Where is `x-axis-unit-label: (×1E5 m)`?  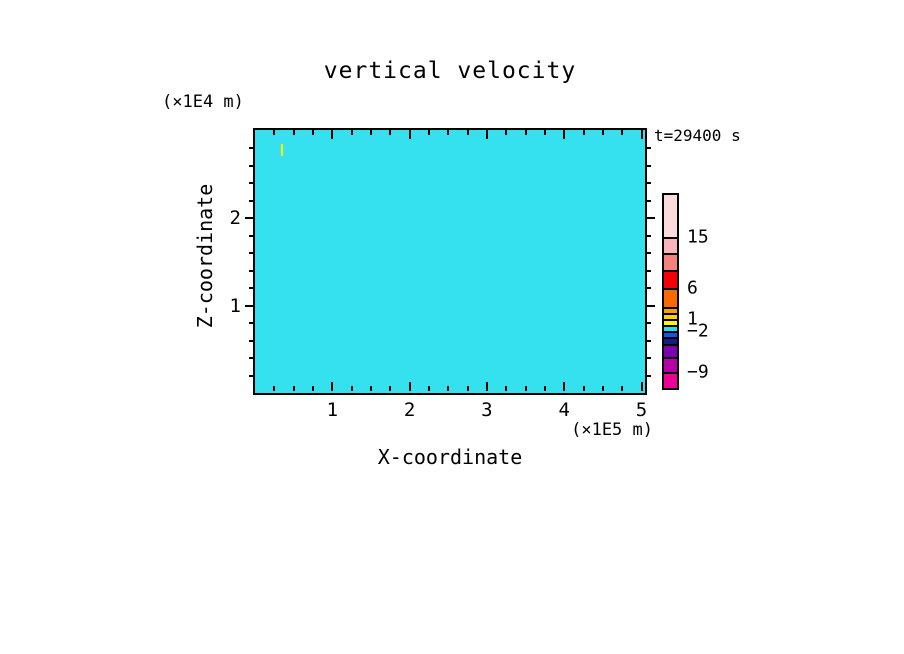 x-axis-unit-label: (×1E5 m) is located at coordinates (612, 430).